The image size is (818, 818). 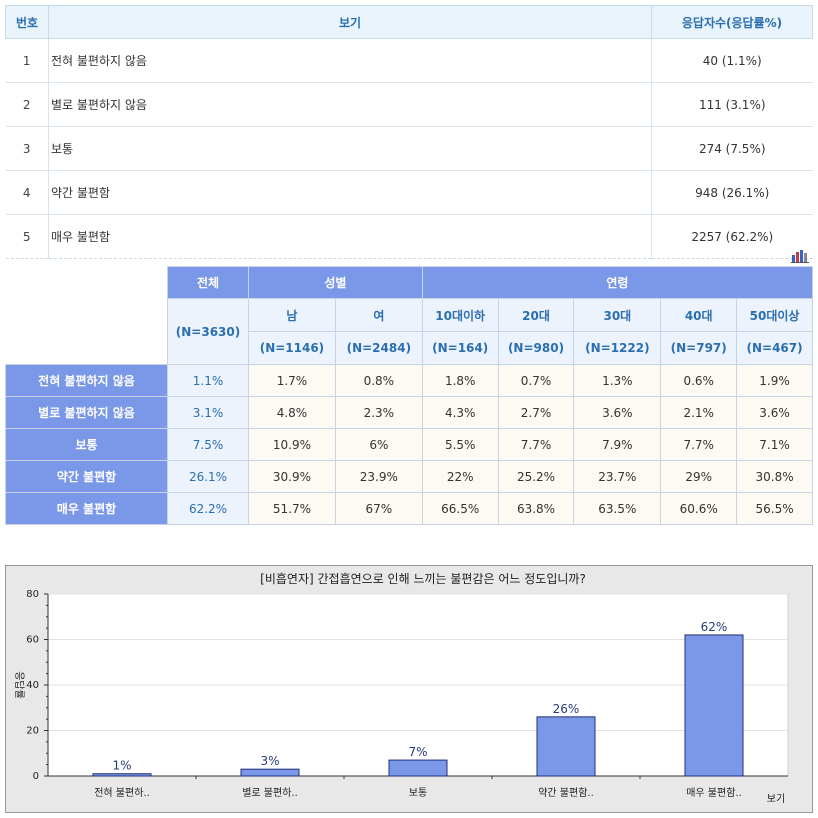 What do you see at coordinates (32, 640) in the screenshot?
I see `y-tick-label: 60` at bounding box center [32, 640].